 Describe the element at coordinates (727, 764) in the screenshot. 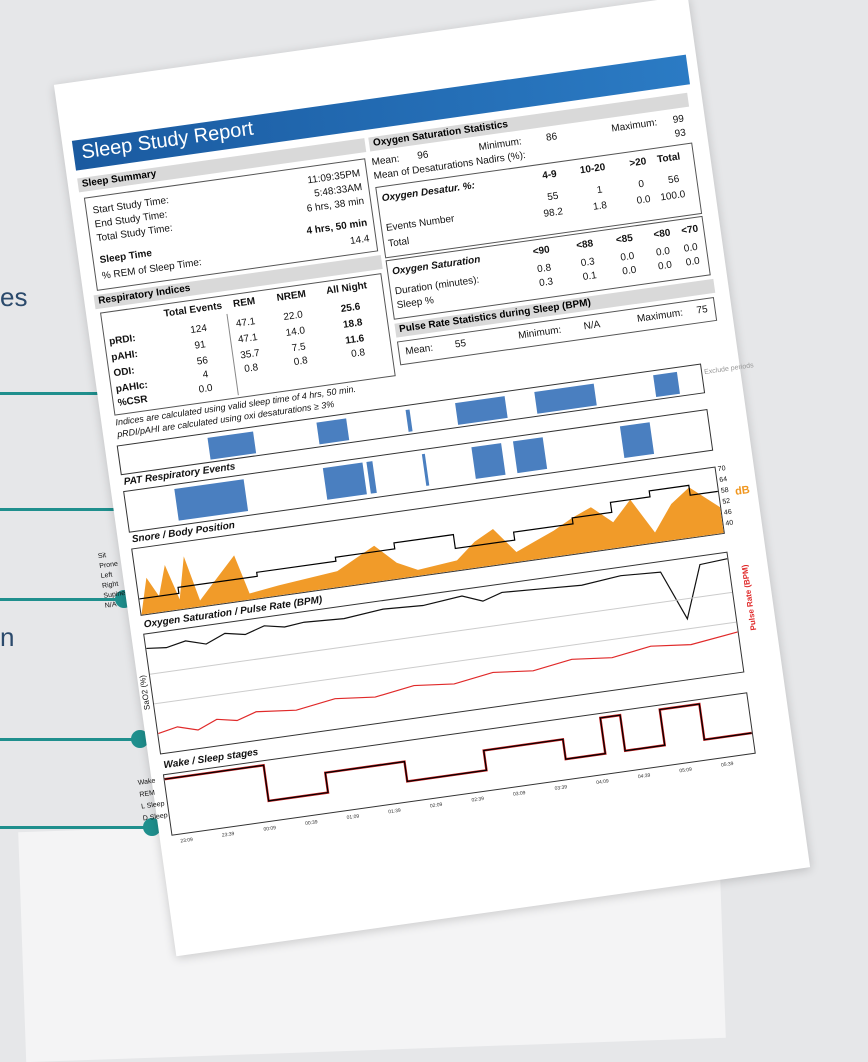

I see `time-tick: 05:39` at that location.